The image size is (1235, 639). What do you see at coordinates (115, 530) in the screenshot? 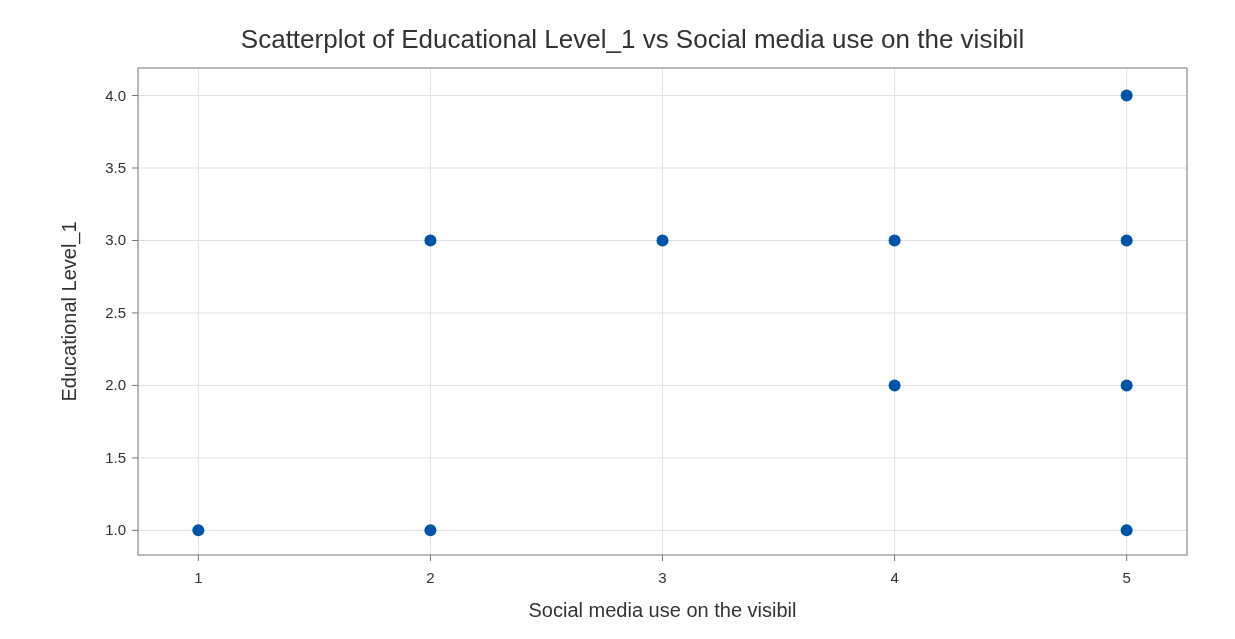
I see `y-tick-label: 1.0` at bounding box center [115, 530].